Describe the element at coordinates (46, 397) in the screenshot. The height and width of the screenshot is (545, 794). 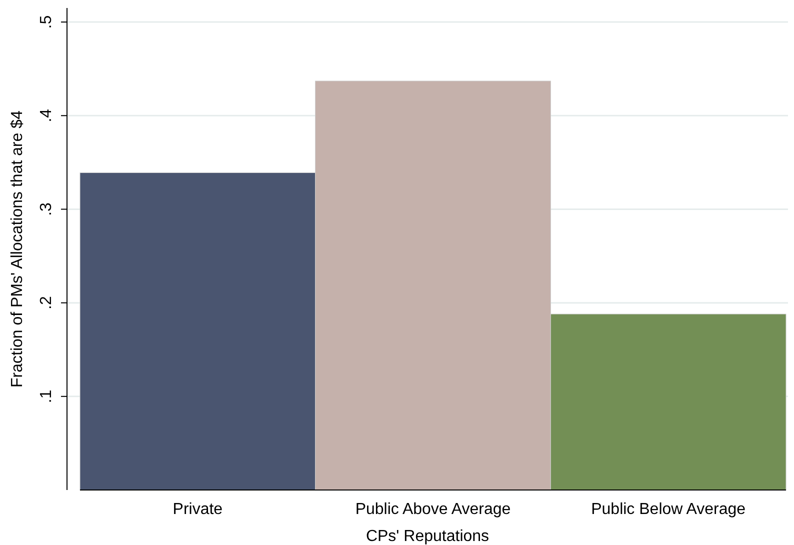
I see `y-tick-label: .1` at that location.